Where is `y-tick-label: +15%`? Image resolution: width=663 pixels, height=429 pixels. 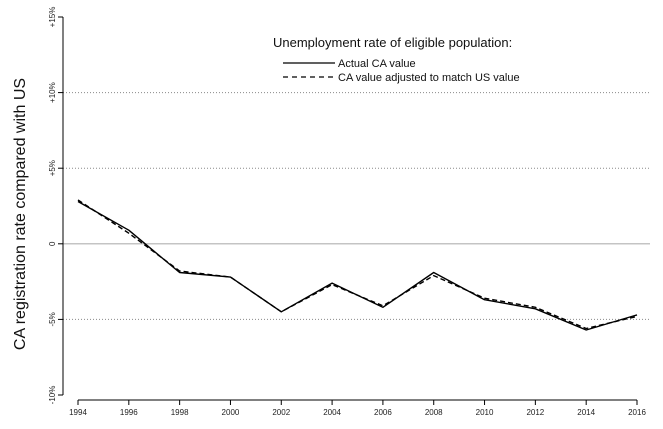
y-tick-label: +15% is located at coordinates (52, 17).